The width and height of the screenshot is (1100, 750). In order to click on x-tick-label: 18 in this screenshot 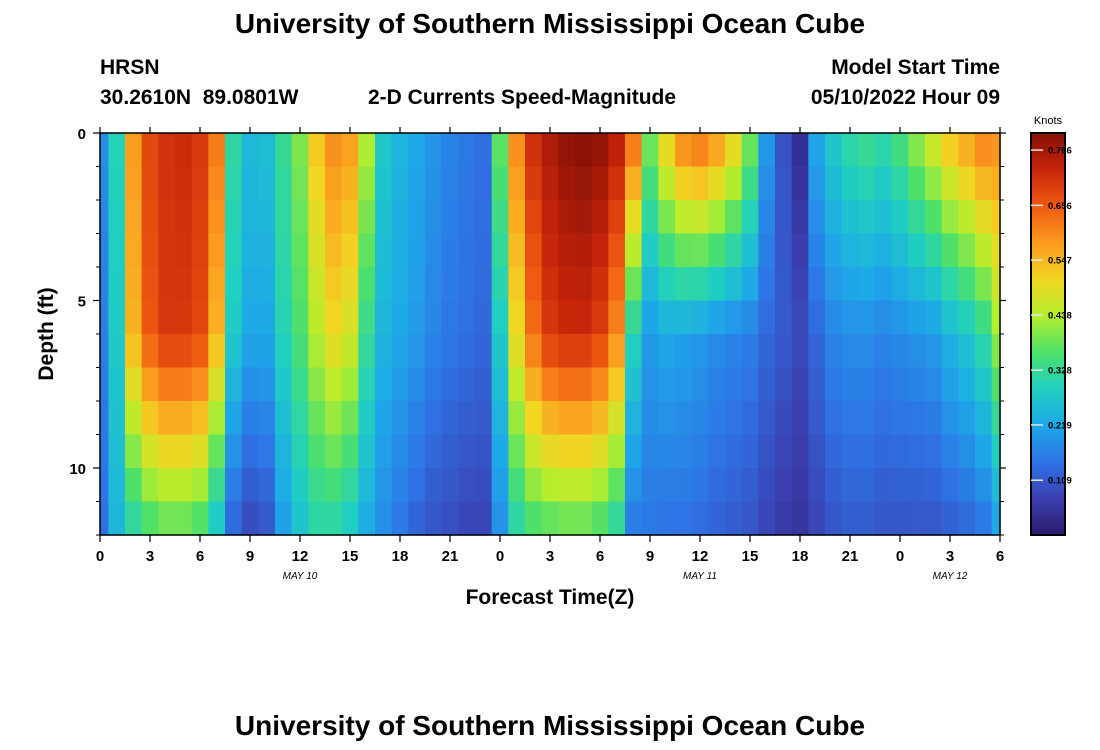, I will do `click(400, 556)`.